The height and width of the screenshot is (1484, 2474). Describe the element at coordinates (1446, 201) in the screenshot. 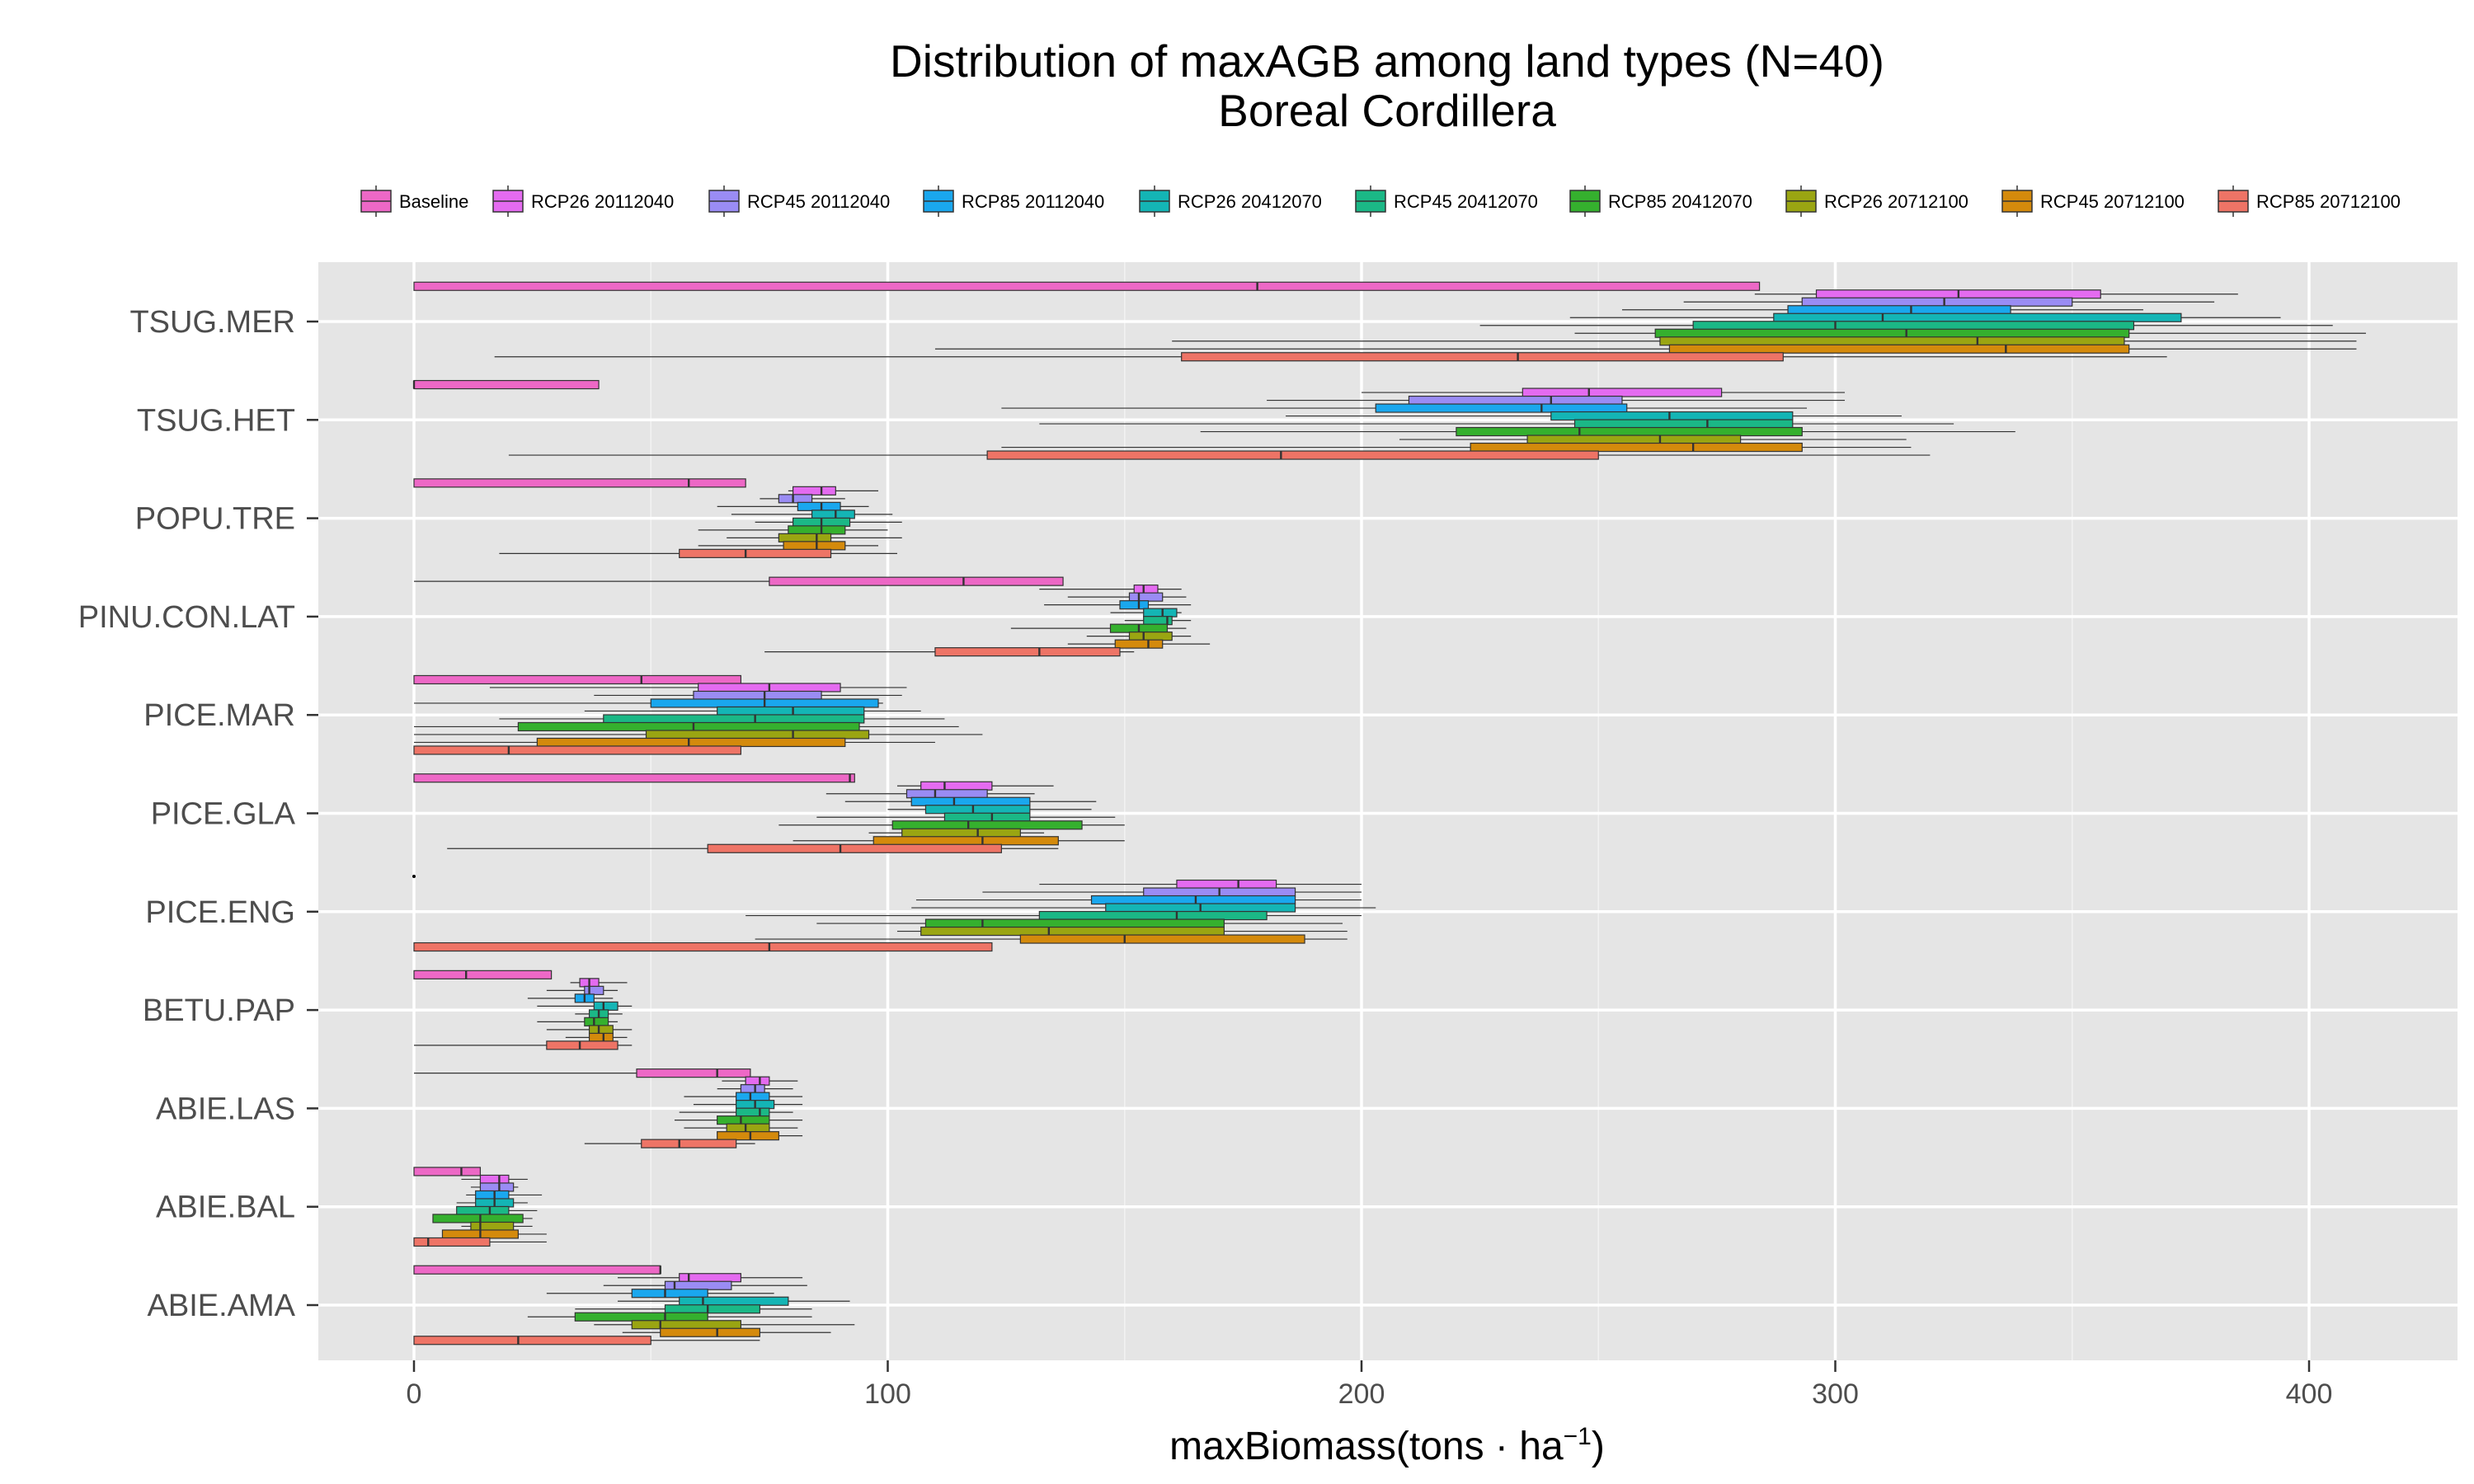

I see `legend-item: RCP45 20412070` at that location.